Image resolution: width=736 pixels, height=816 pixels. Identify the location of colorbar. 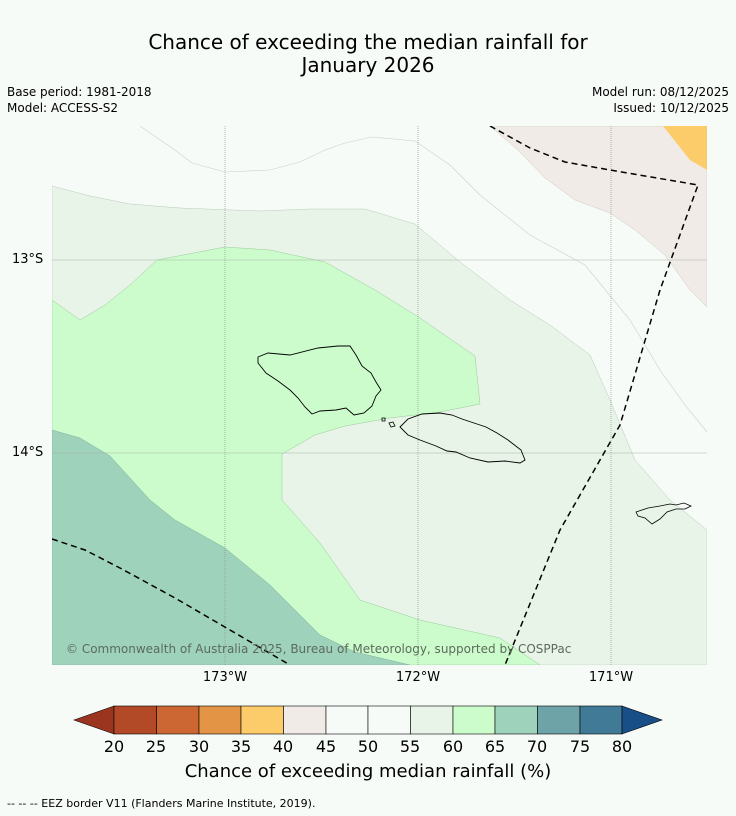
(368, 720).